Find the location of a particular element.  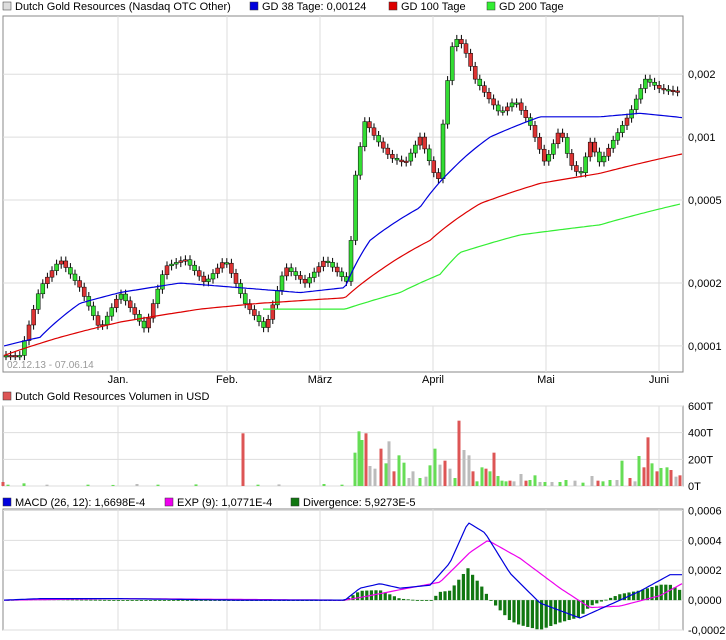

price-y-tick-label: 0,0002 is located at coordinates (705, 284).